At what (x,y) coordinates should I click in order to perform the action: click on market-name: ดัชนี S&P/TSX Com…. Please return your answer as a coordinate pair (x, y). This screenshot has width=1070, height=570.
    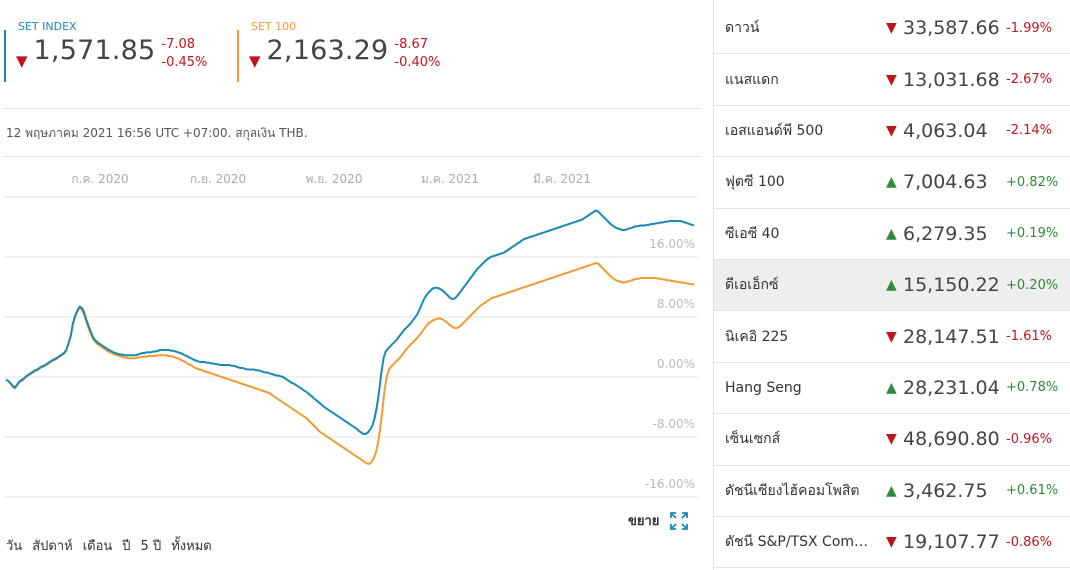
    Looking at the image, I should click on (797, 542).